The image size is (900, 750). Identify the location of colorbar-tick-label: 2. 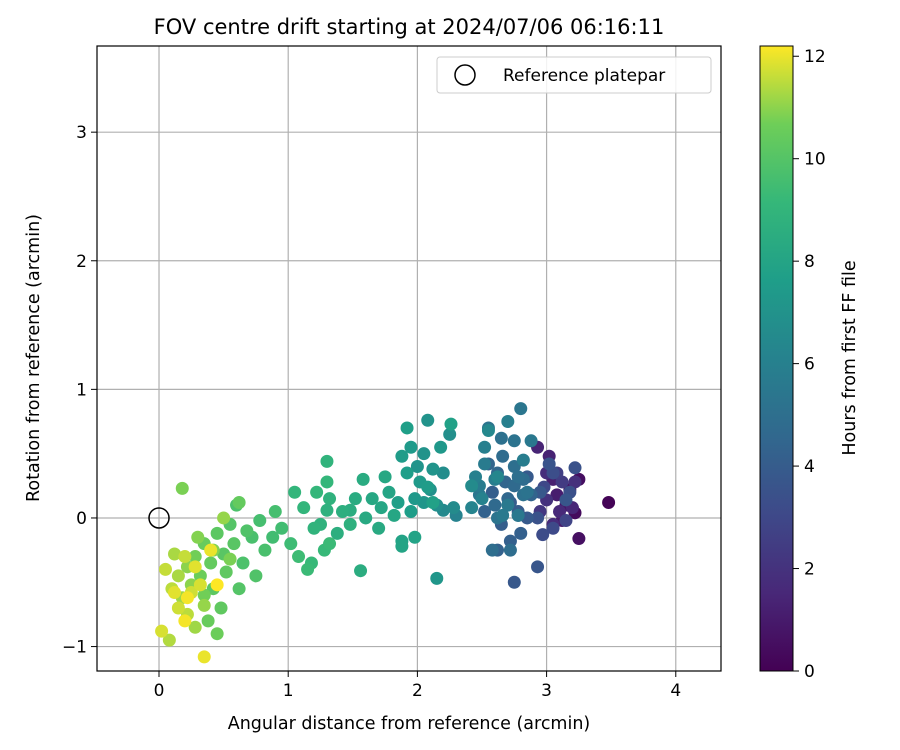
(809, 570).